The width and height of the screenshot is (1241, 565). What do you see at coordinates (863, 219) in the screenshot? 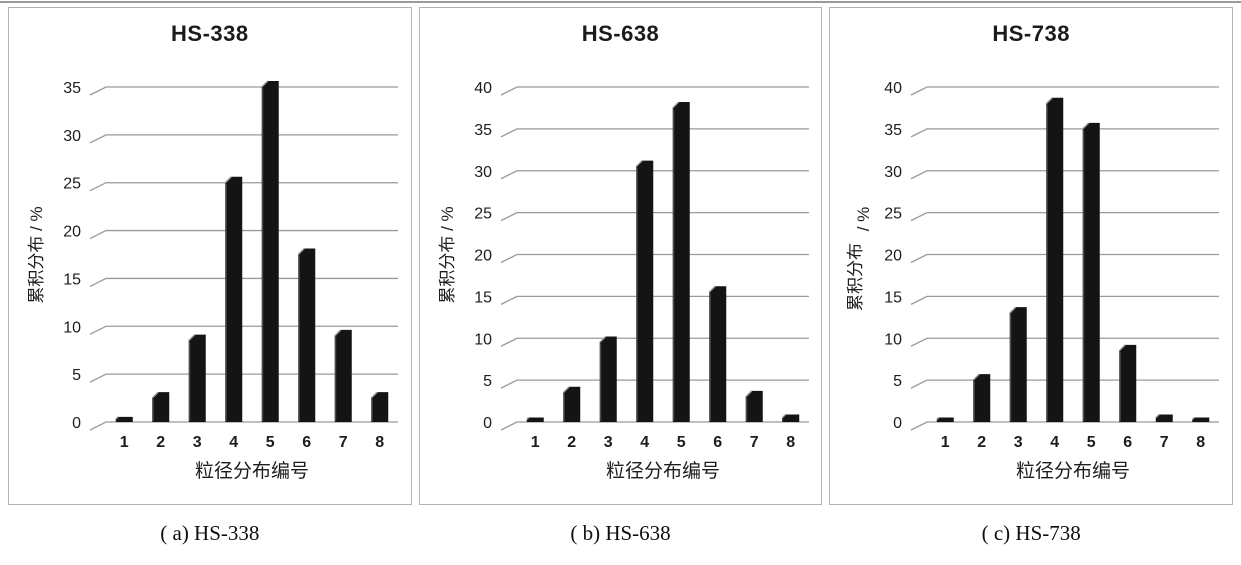
I see `y-axis-title: / %` at bounding box center [863, 219].